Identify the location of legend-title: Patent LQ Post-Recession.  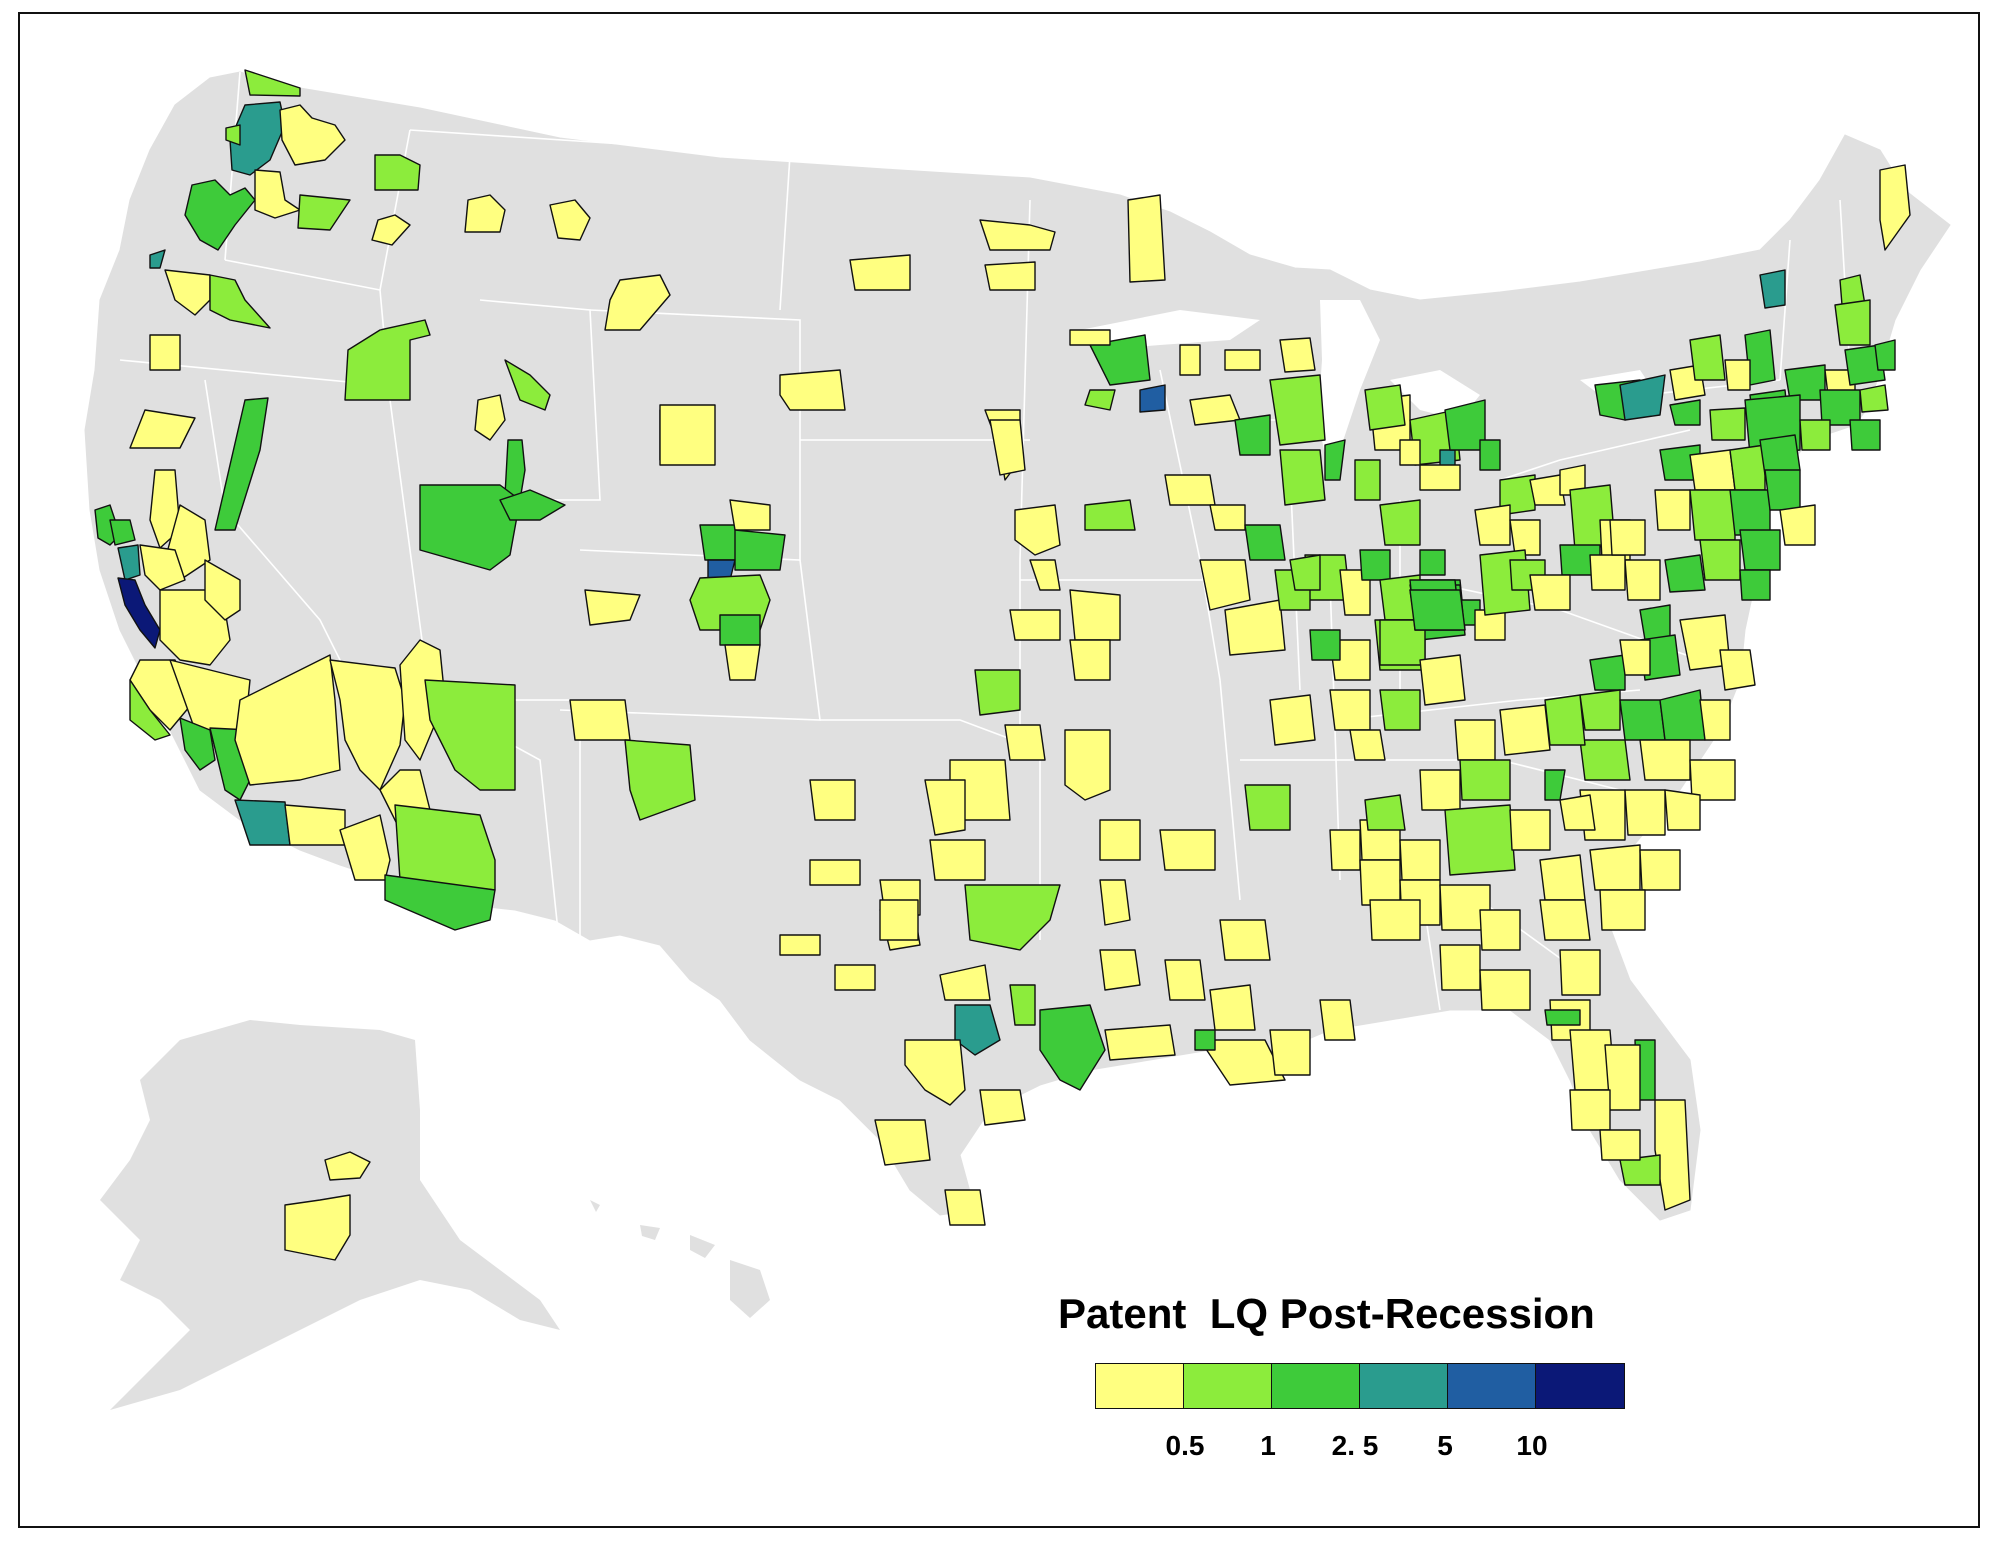
(1326, 1313).